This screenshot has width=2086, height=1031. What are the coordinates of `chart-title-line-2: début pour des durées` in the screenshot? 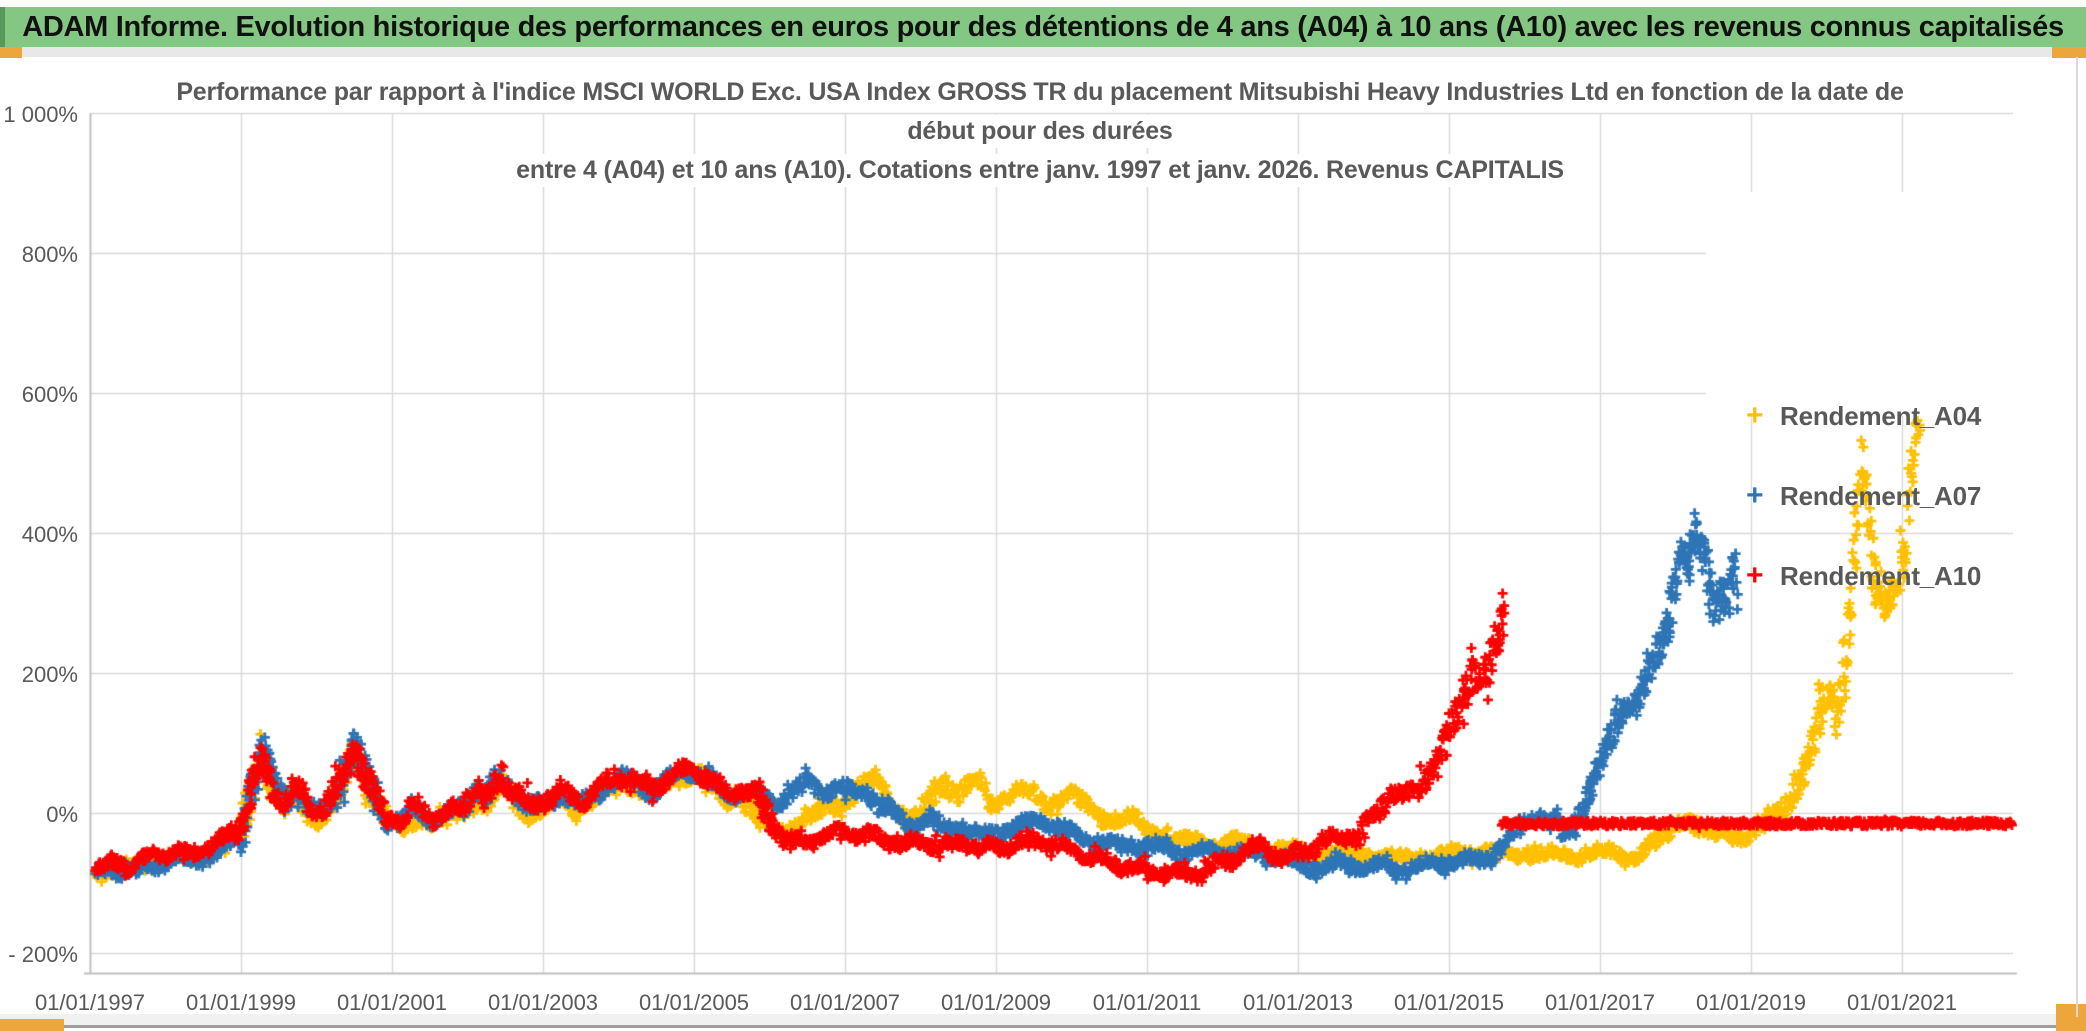 It's located at (1040, 131).